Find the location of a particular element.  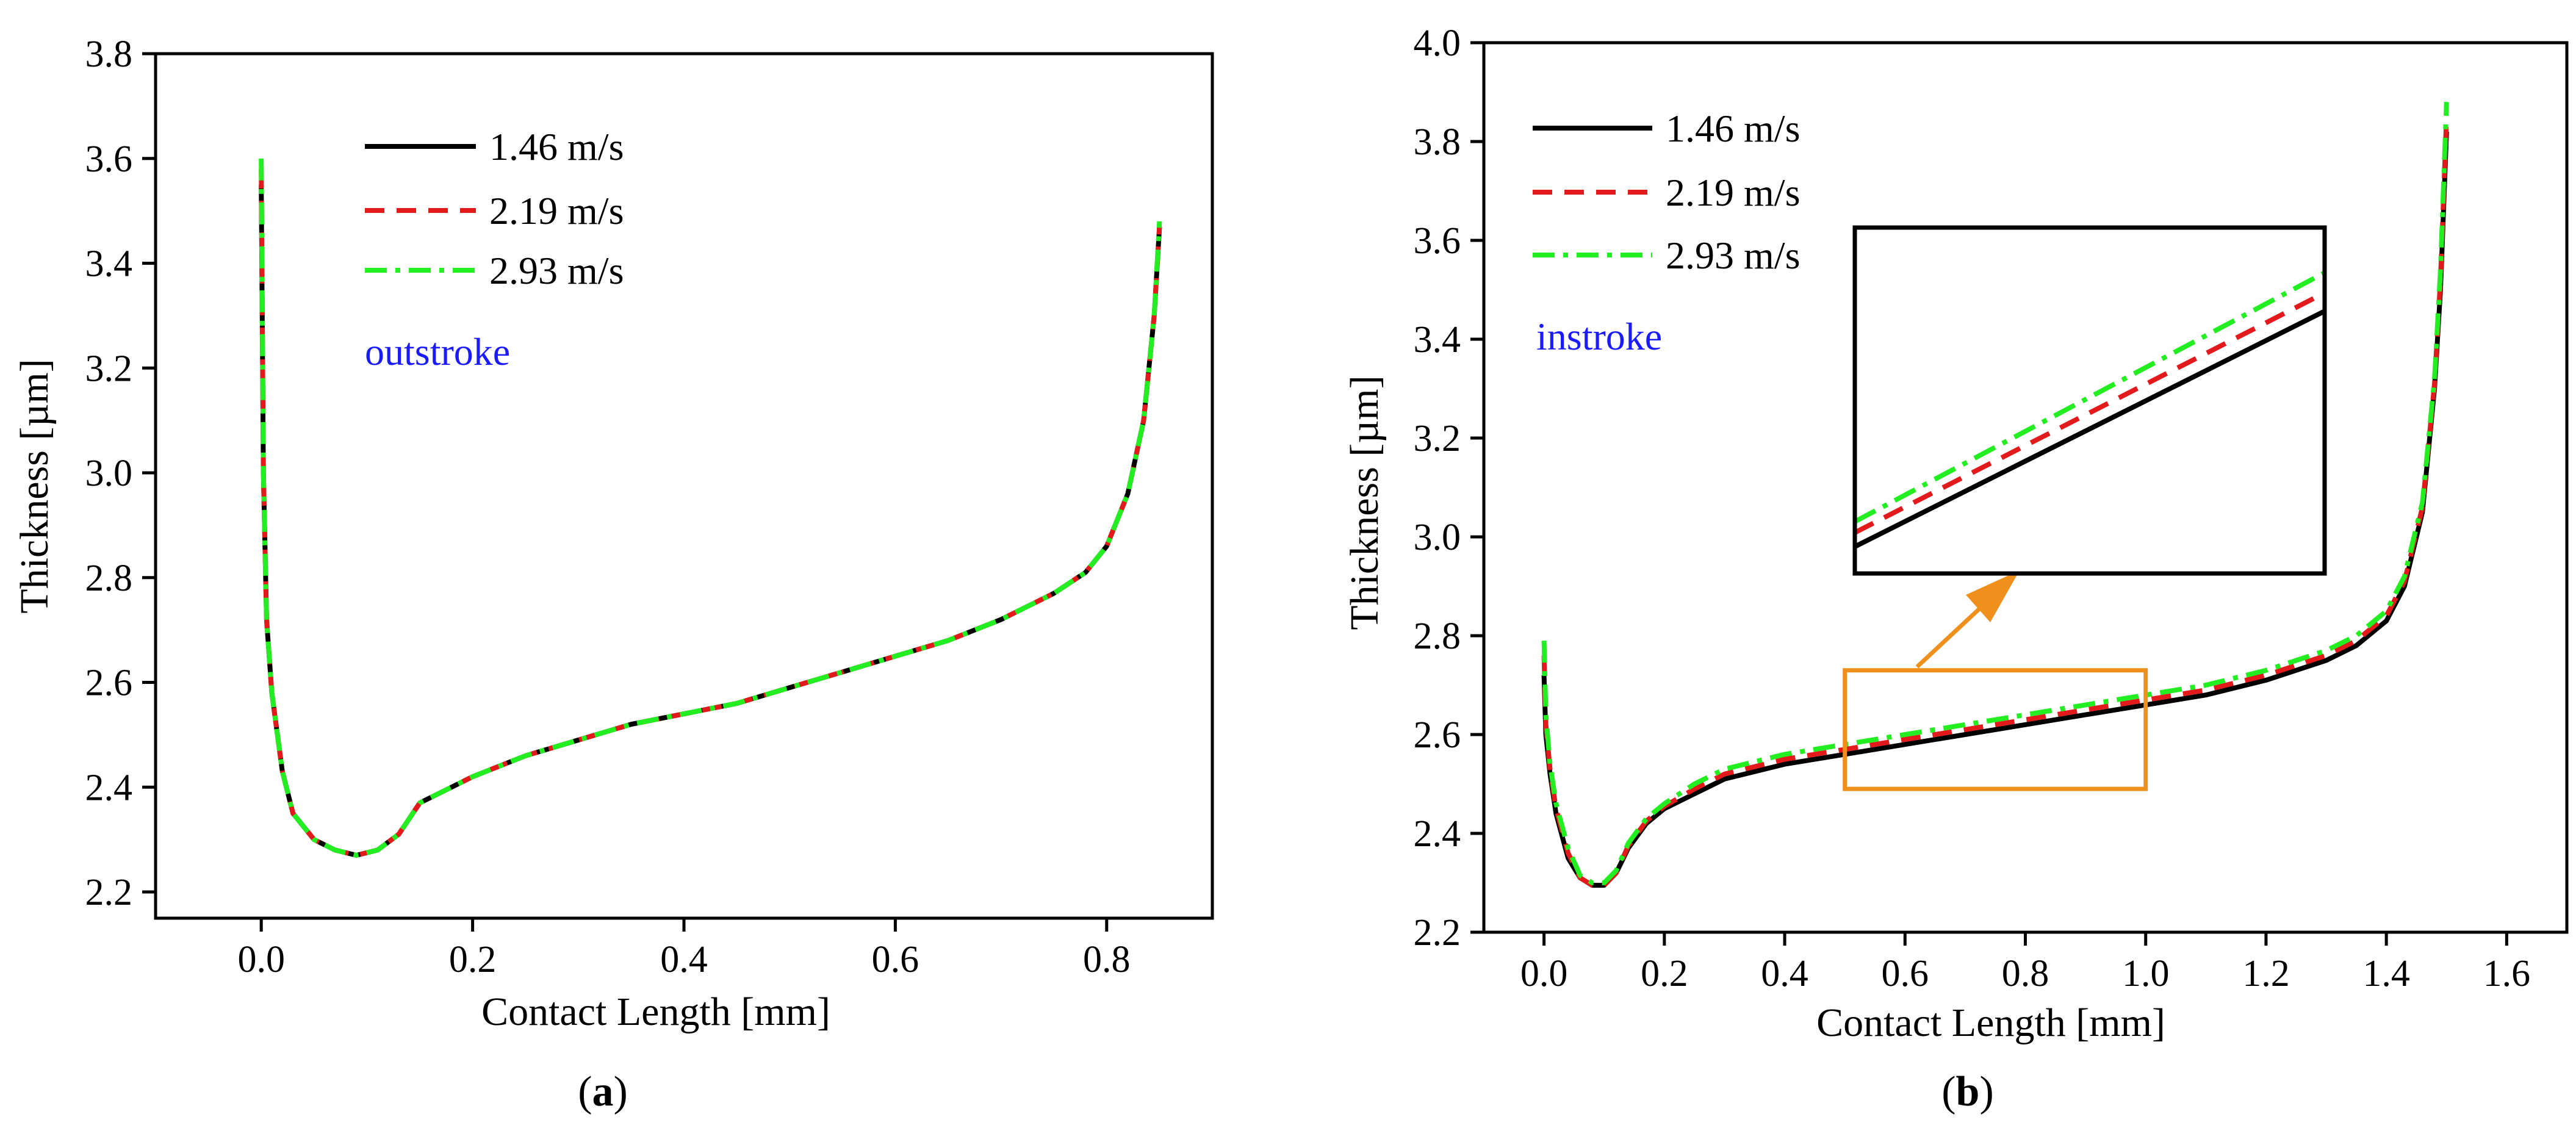

panel-a-caption-close: ) is located at coordinates (621, 1092).